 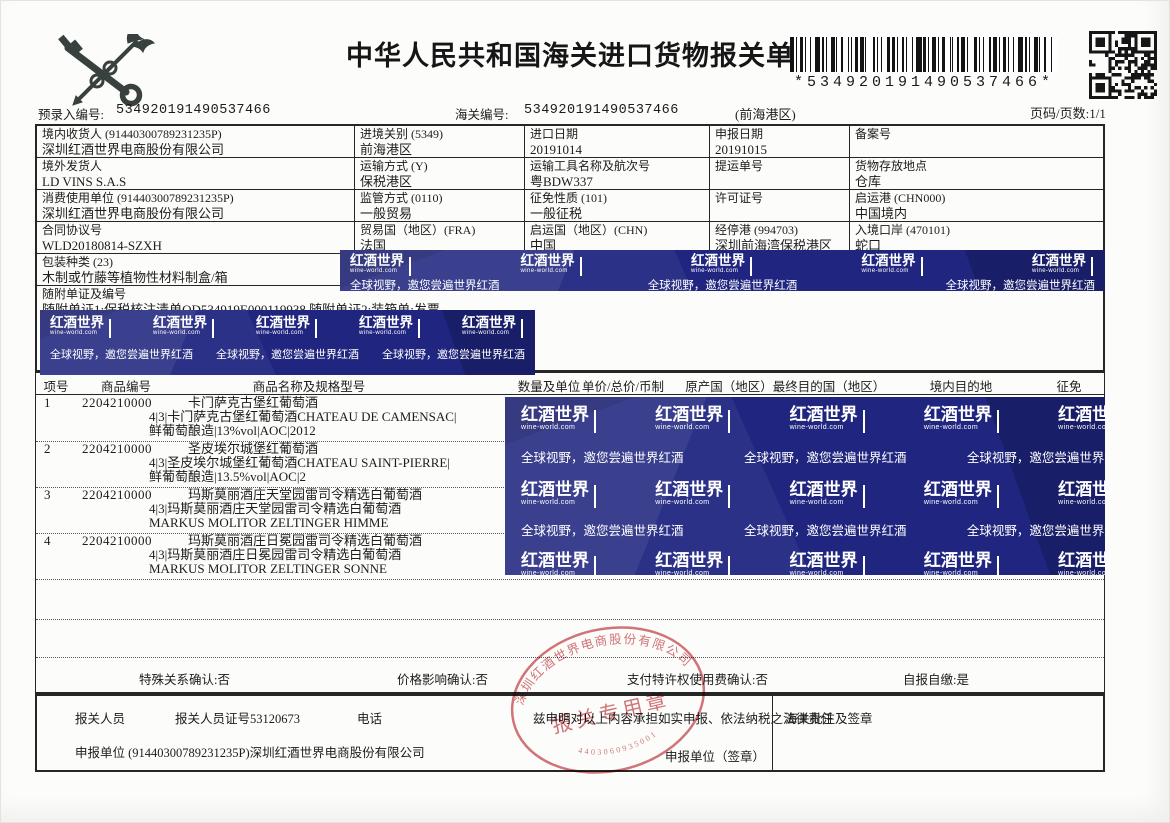 I want to click on goods-column-header: 原产国（地区）, so click(x=729, y=387).